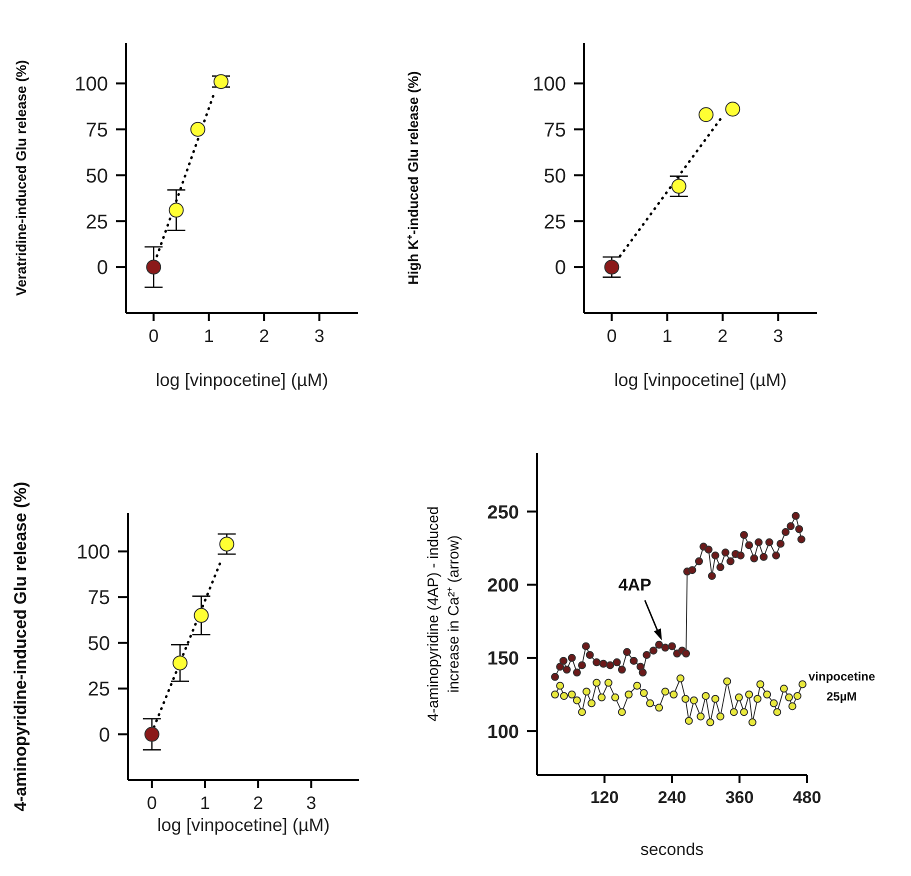  Describe the element at coordinates (443, 614) in the screenshot. I see `y-axis-title: 4-aminopyridine (4AP) - induced increase in Ca²⁺ (arrow)` at that location.